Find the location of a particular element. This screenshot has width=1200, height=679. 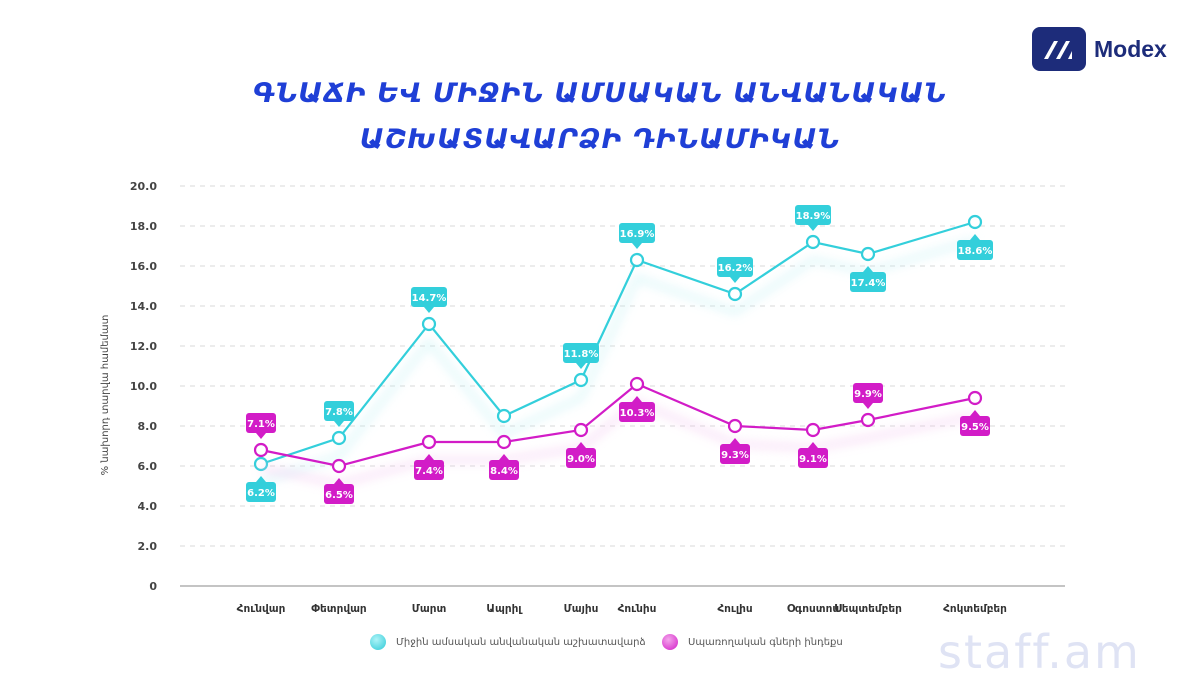

data-label-text: 16.2% is located at coordinates (735, 268).